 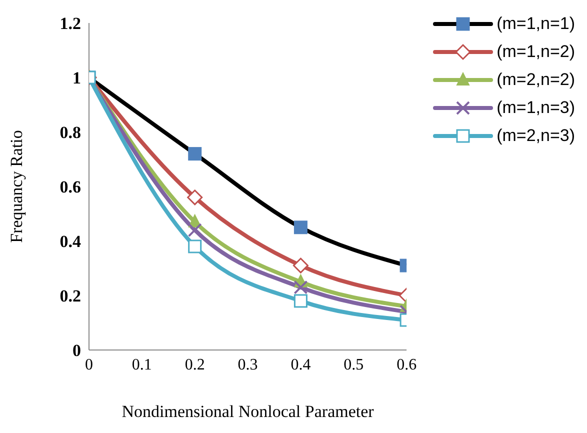 I want to click on y-tick-label: 0.4, so click(x=71, y=242).